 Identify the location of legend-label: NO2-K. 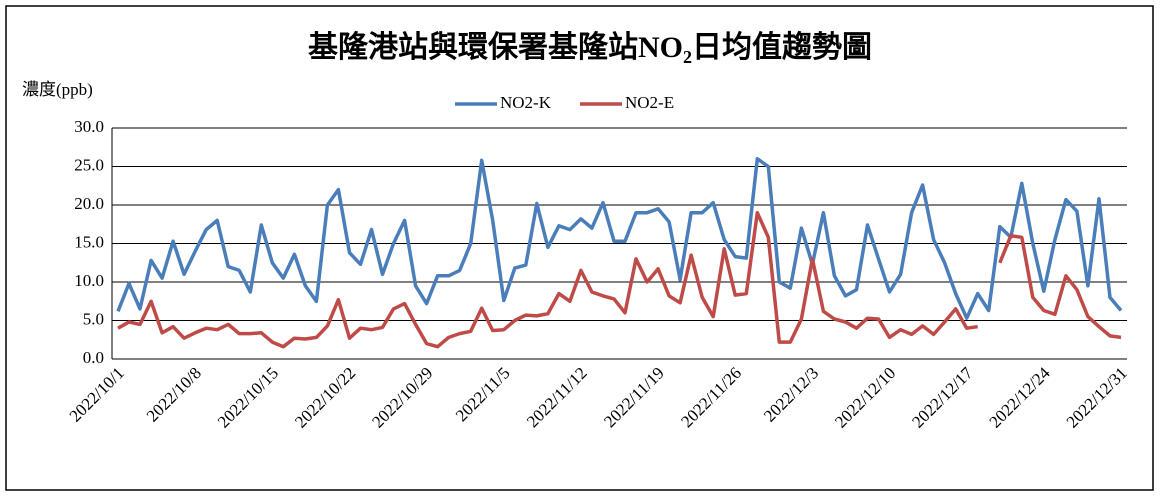
(526, 102).